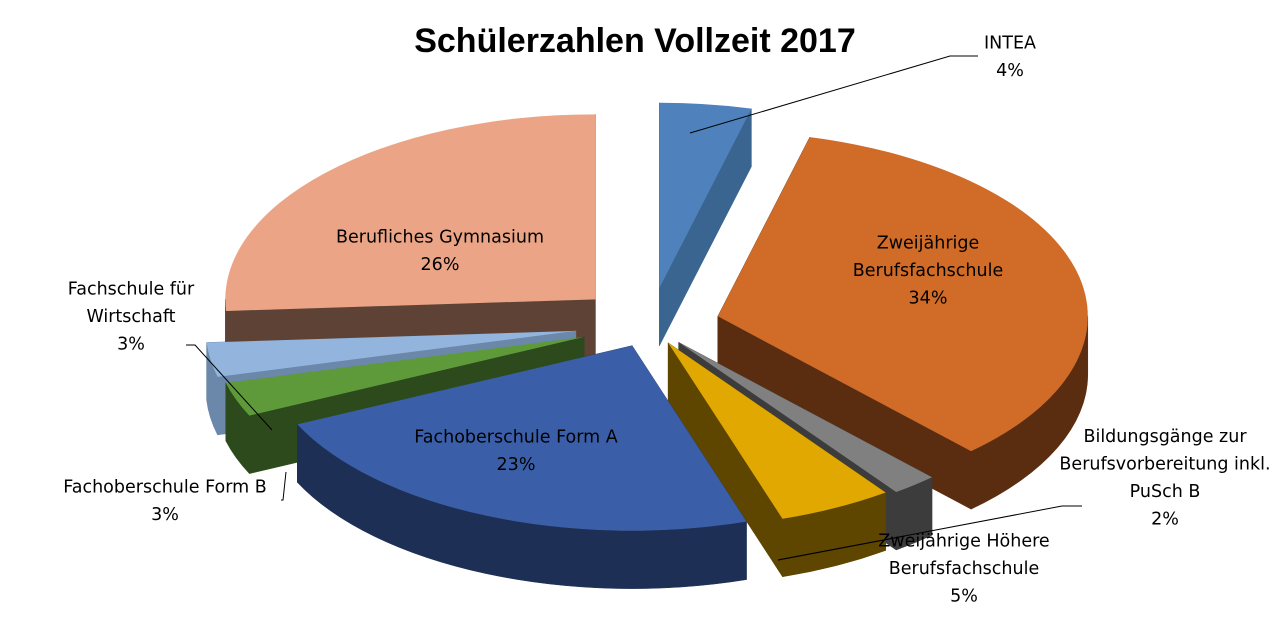 This screenshot has height=635, width=1285. I want to click on slice-label: Berufliches Gymnasium 26%, so click(440, 251).